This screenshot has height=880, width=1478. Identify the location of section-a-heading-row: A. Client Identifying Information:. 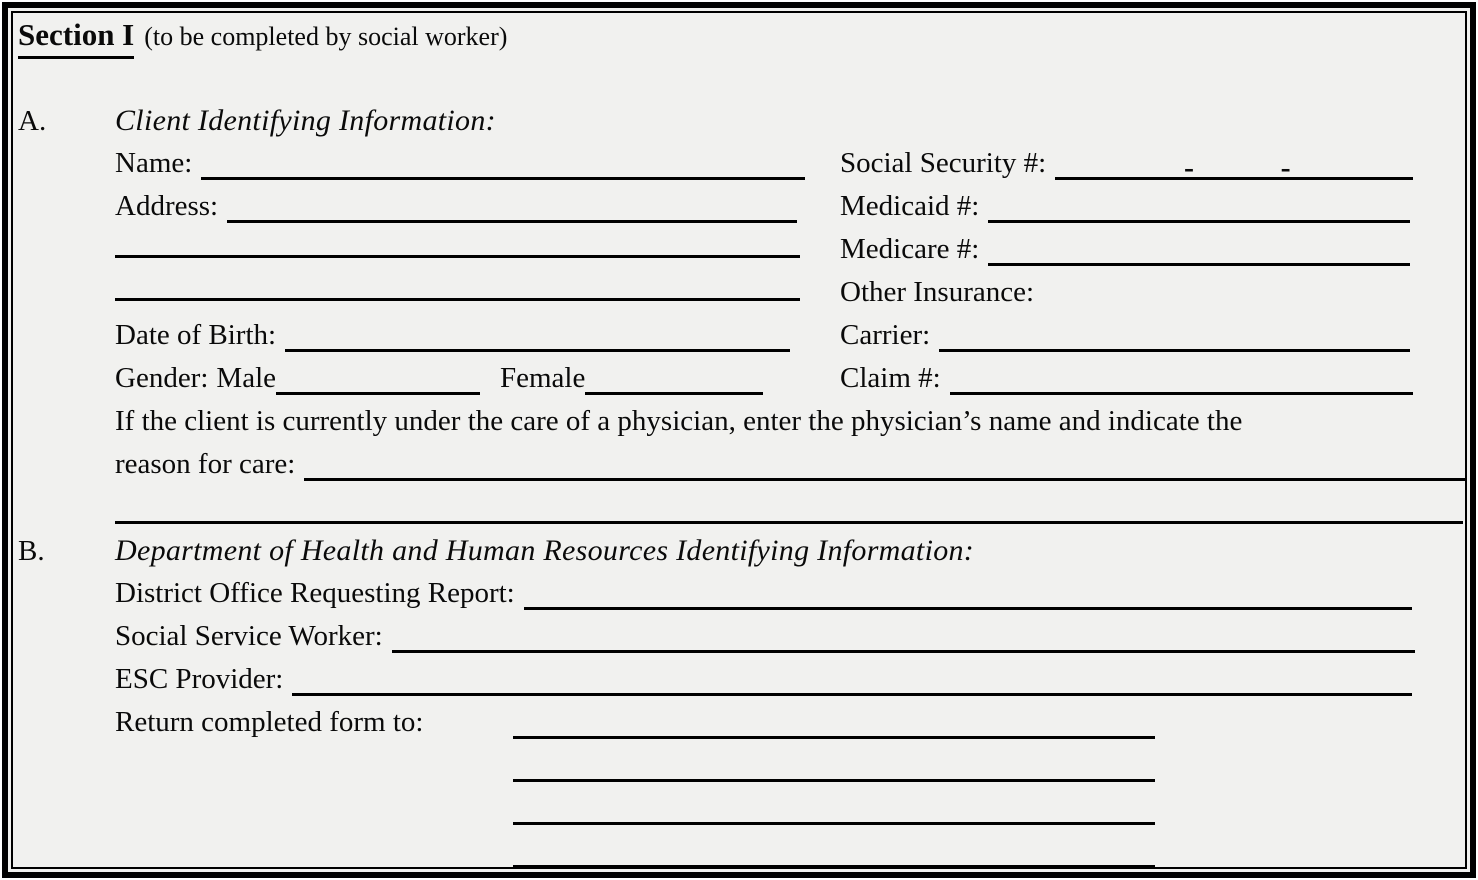
(736, 120).